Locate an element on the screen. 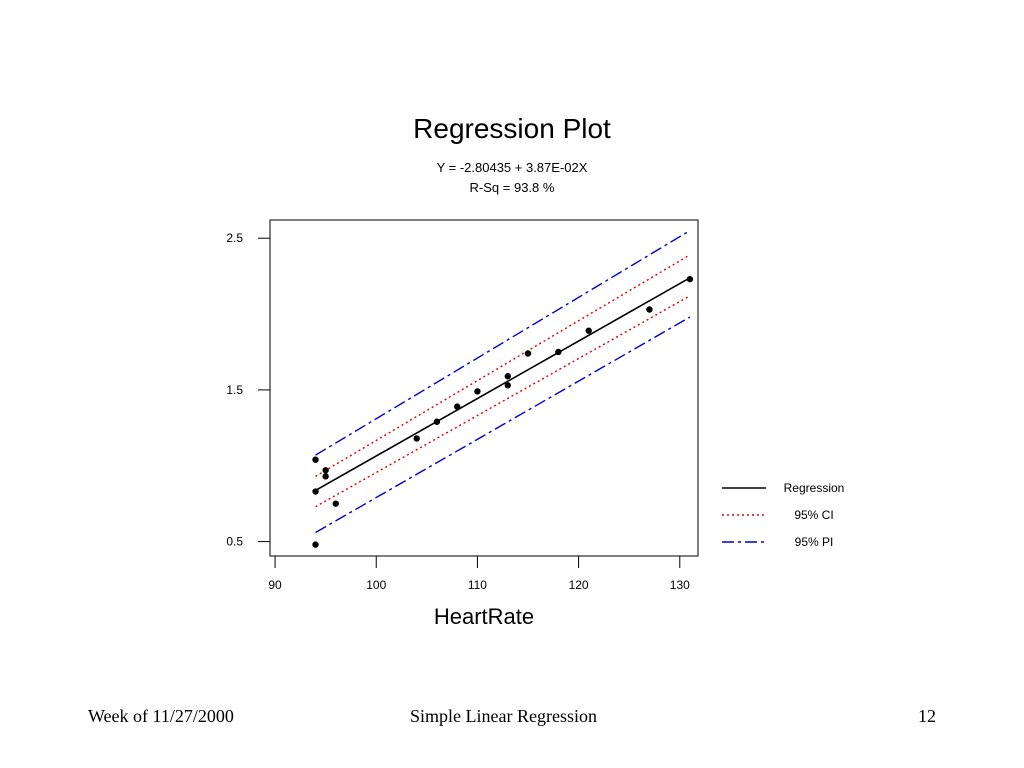  x-axis-label: HeartRate is located at coordinates (484, 616).